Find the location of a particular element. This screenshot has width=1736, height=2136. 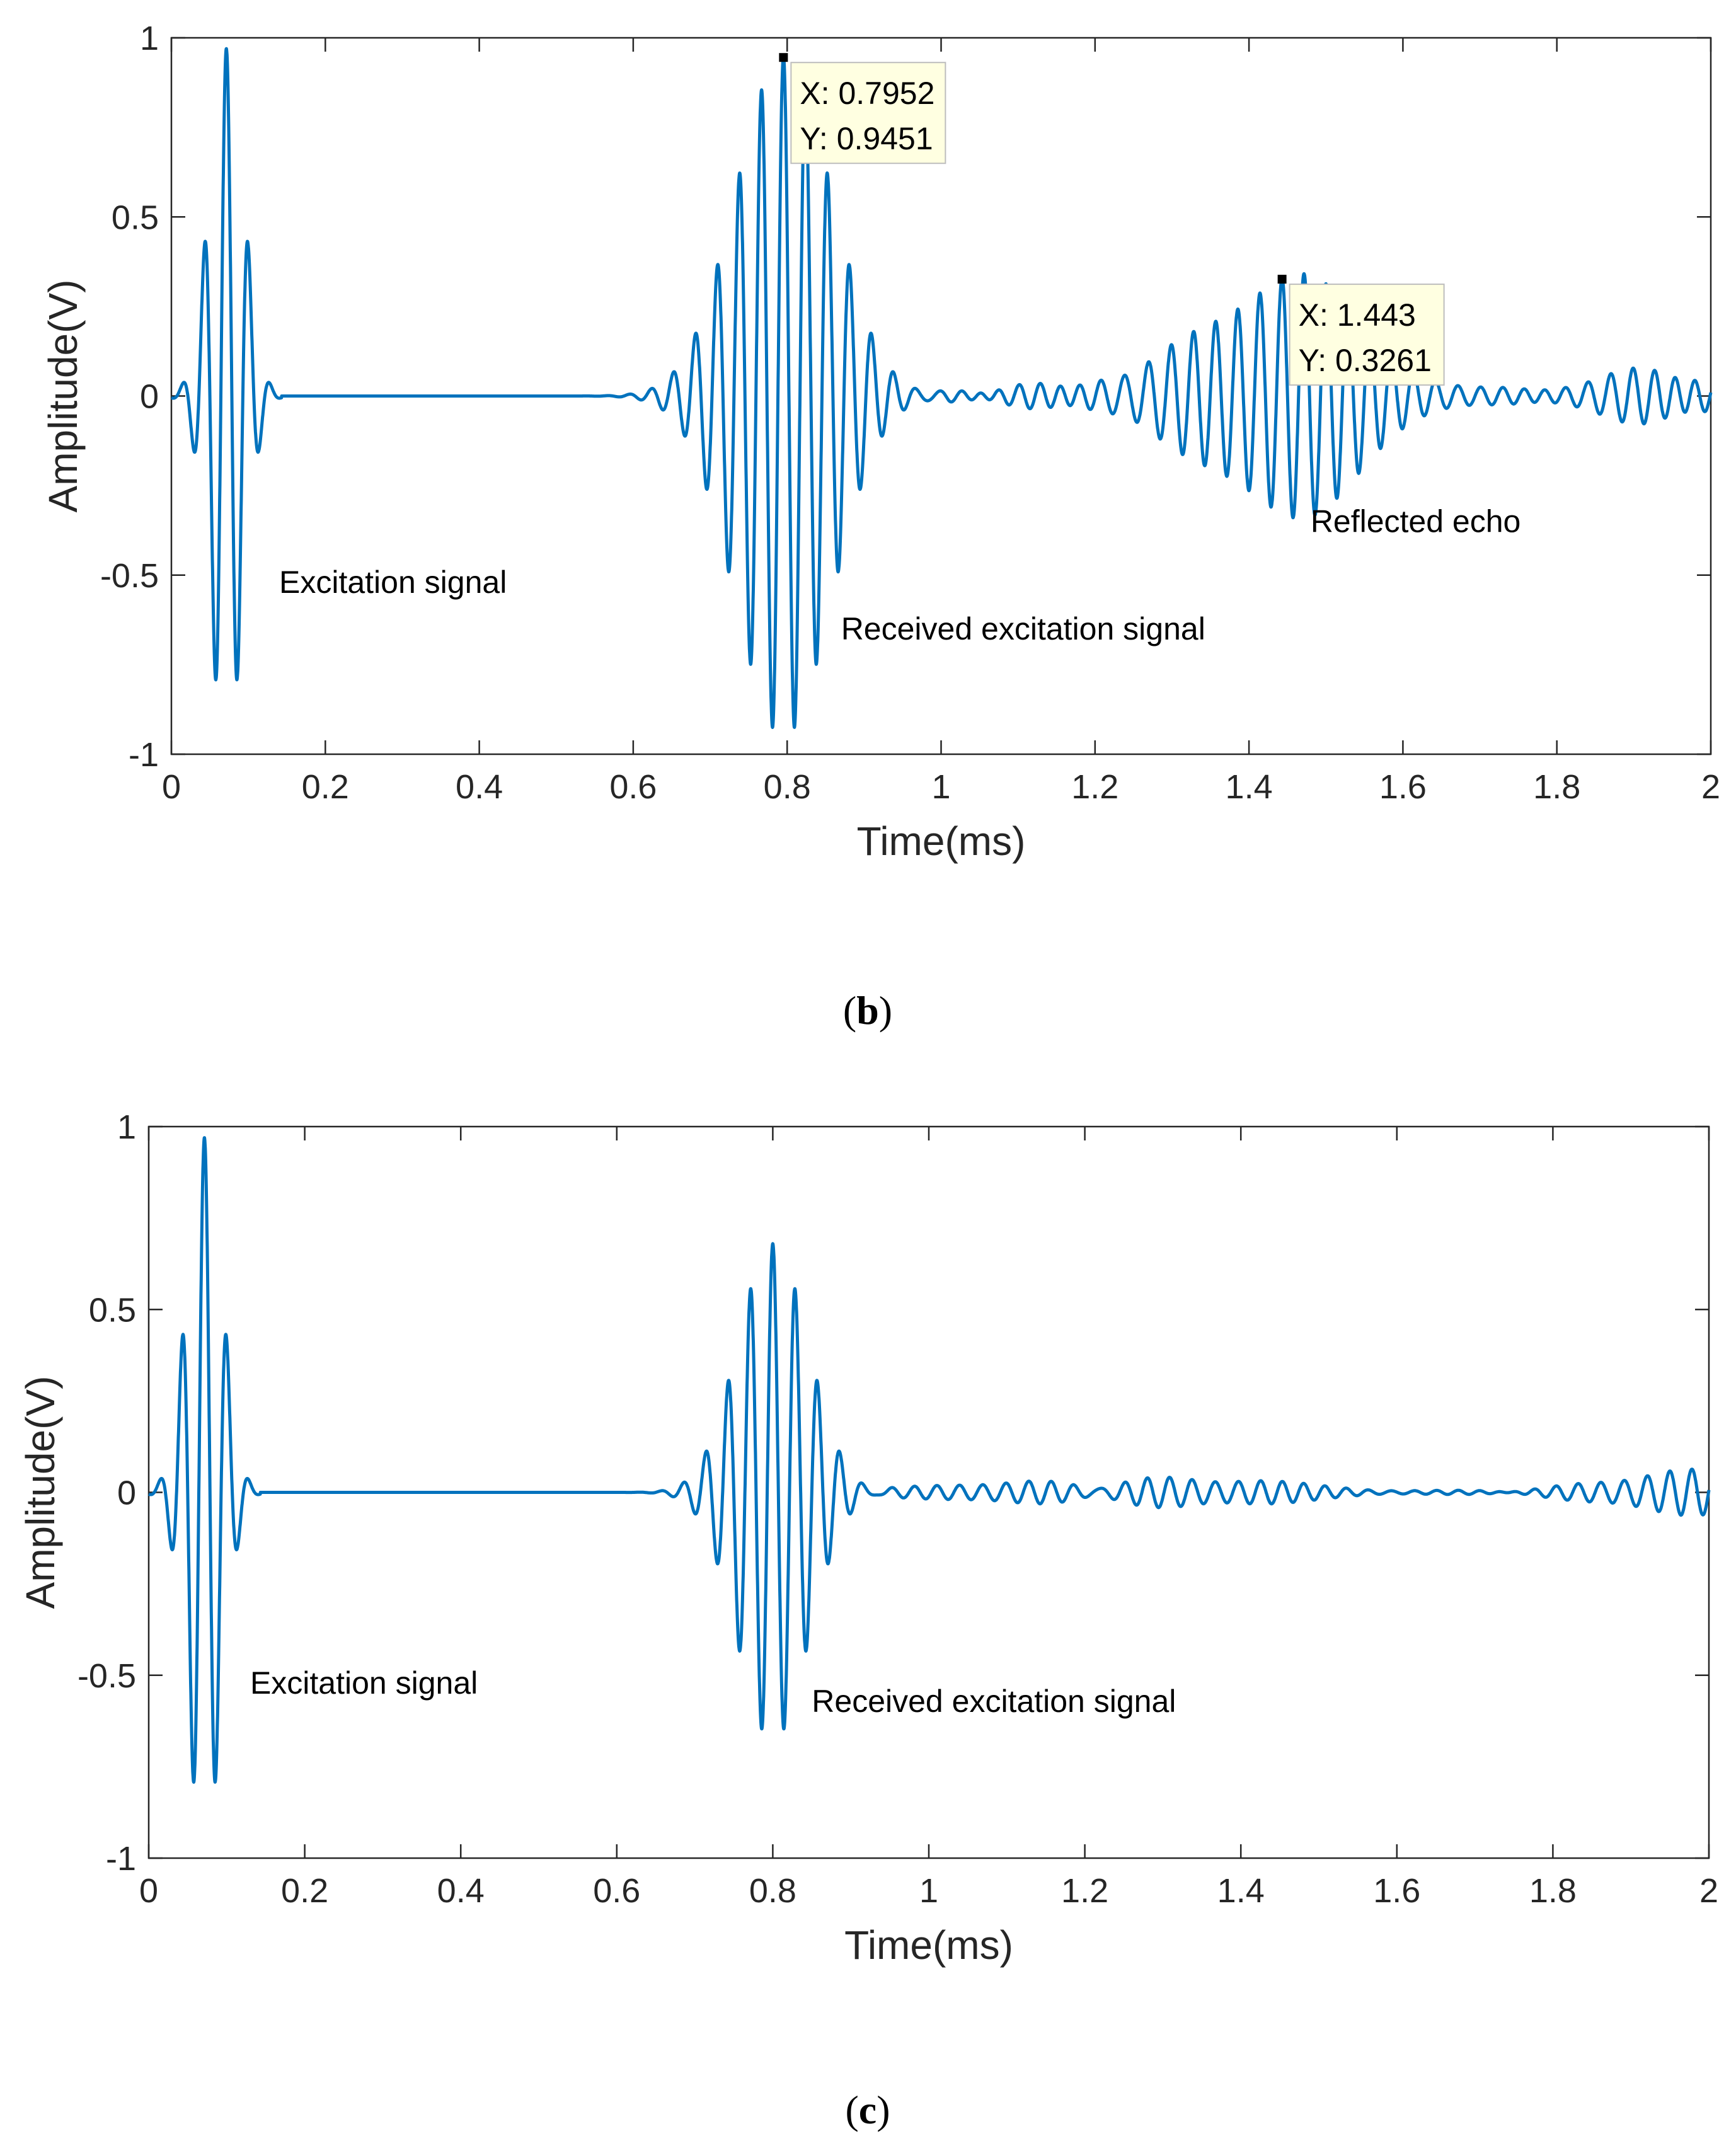

datatip-x-text: X: 1.443 is located at coordinates (1357, 315).